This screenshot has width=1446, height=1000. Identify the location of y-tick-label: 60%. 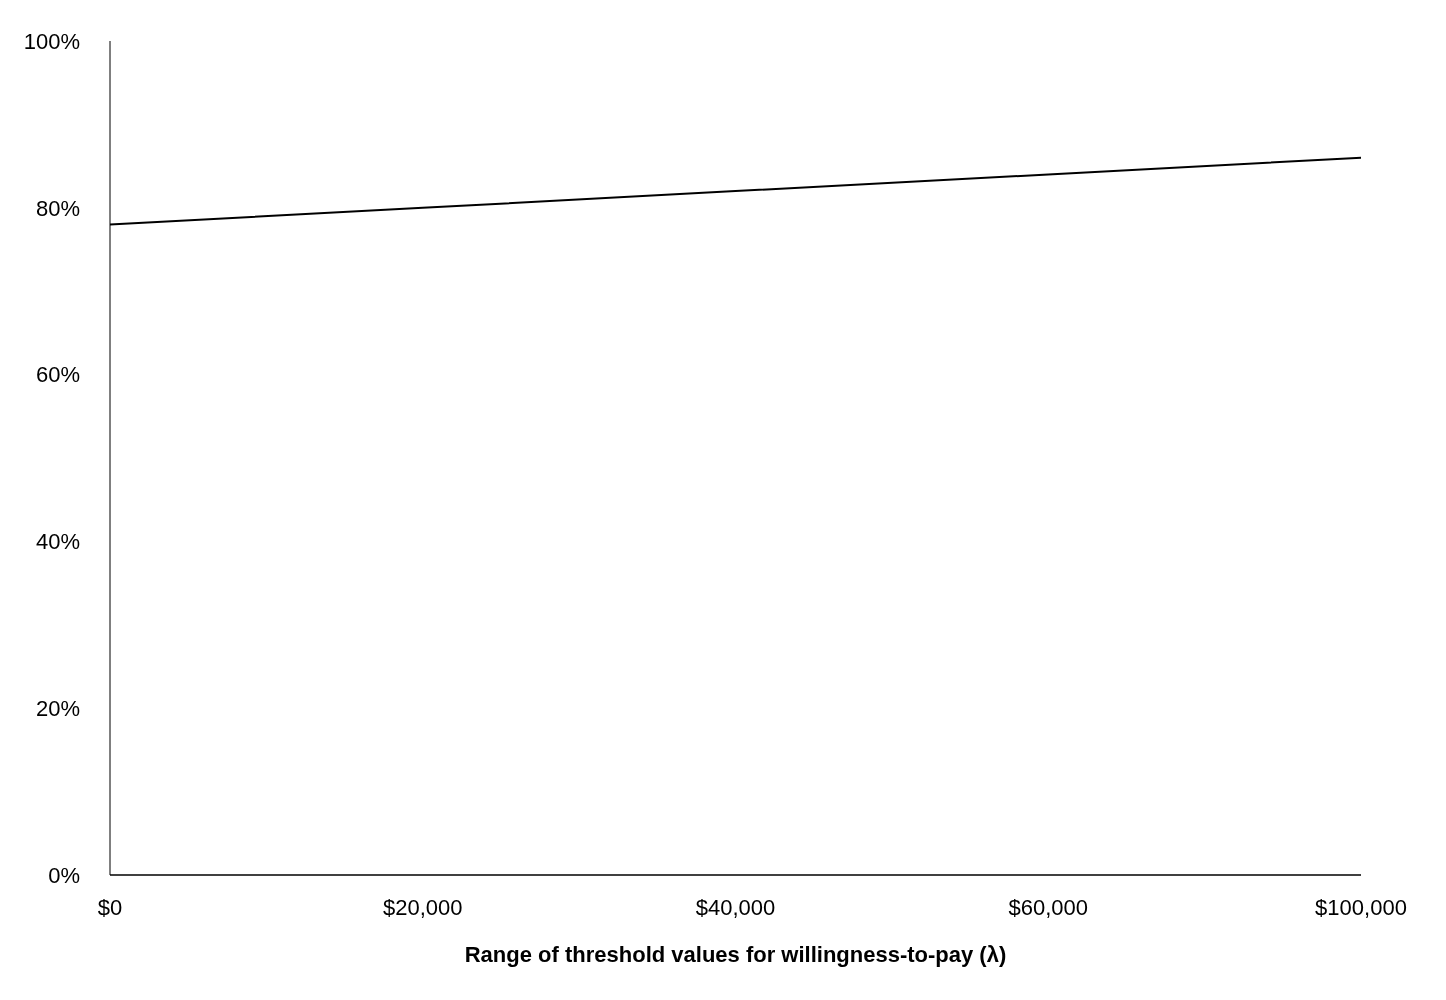
(57, 375).